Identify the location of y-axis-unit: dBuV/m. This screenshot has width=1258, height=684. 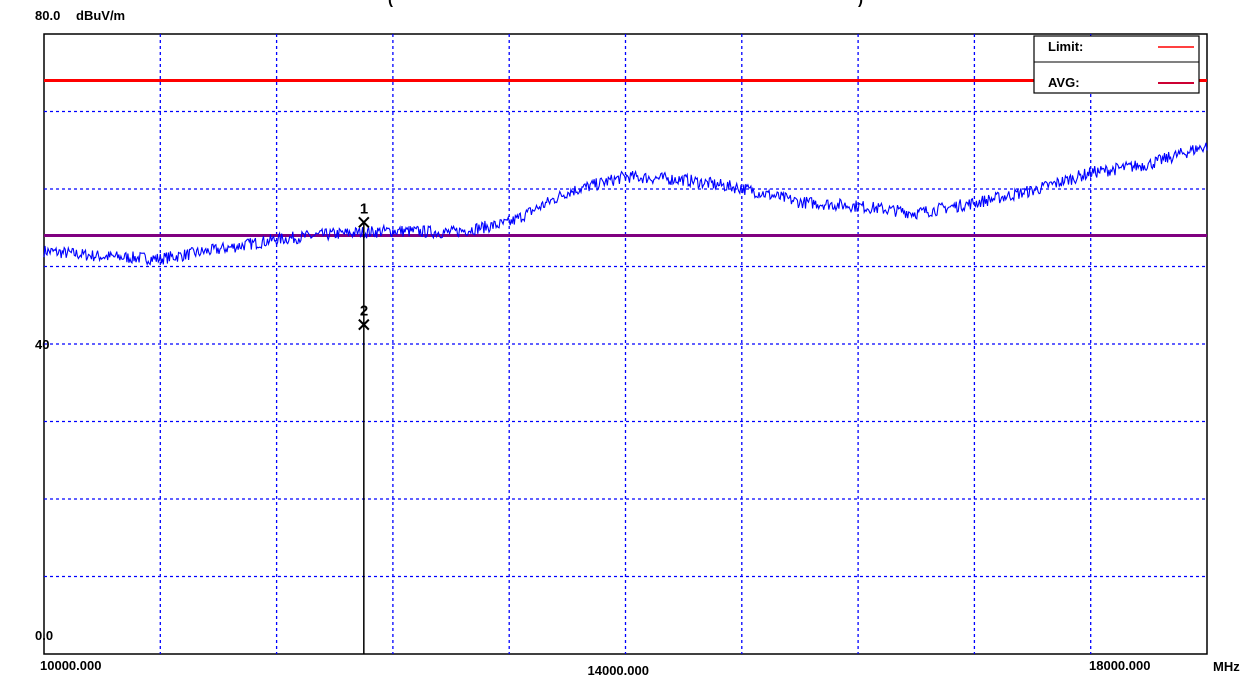
(100, 15).